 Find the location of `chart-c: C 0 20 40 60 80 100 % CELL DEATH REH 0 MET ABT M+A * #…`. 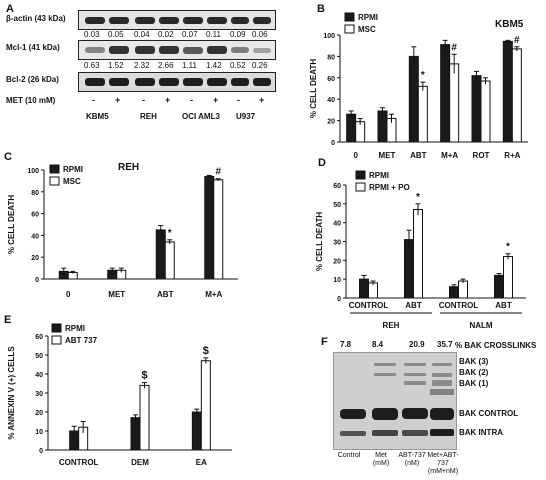

chart-c: C 0 20 40 60 80 100 % CELL DEATH REH 0 MET ABT M+A * #… is located at coordinates (121, 225).